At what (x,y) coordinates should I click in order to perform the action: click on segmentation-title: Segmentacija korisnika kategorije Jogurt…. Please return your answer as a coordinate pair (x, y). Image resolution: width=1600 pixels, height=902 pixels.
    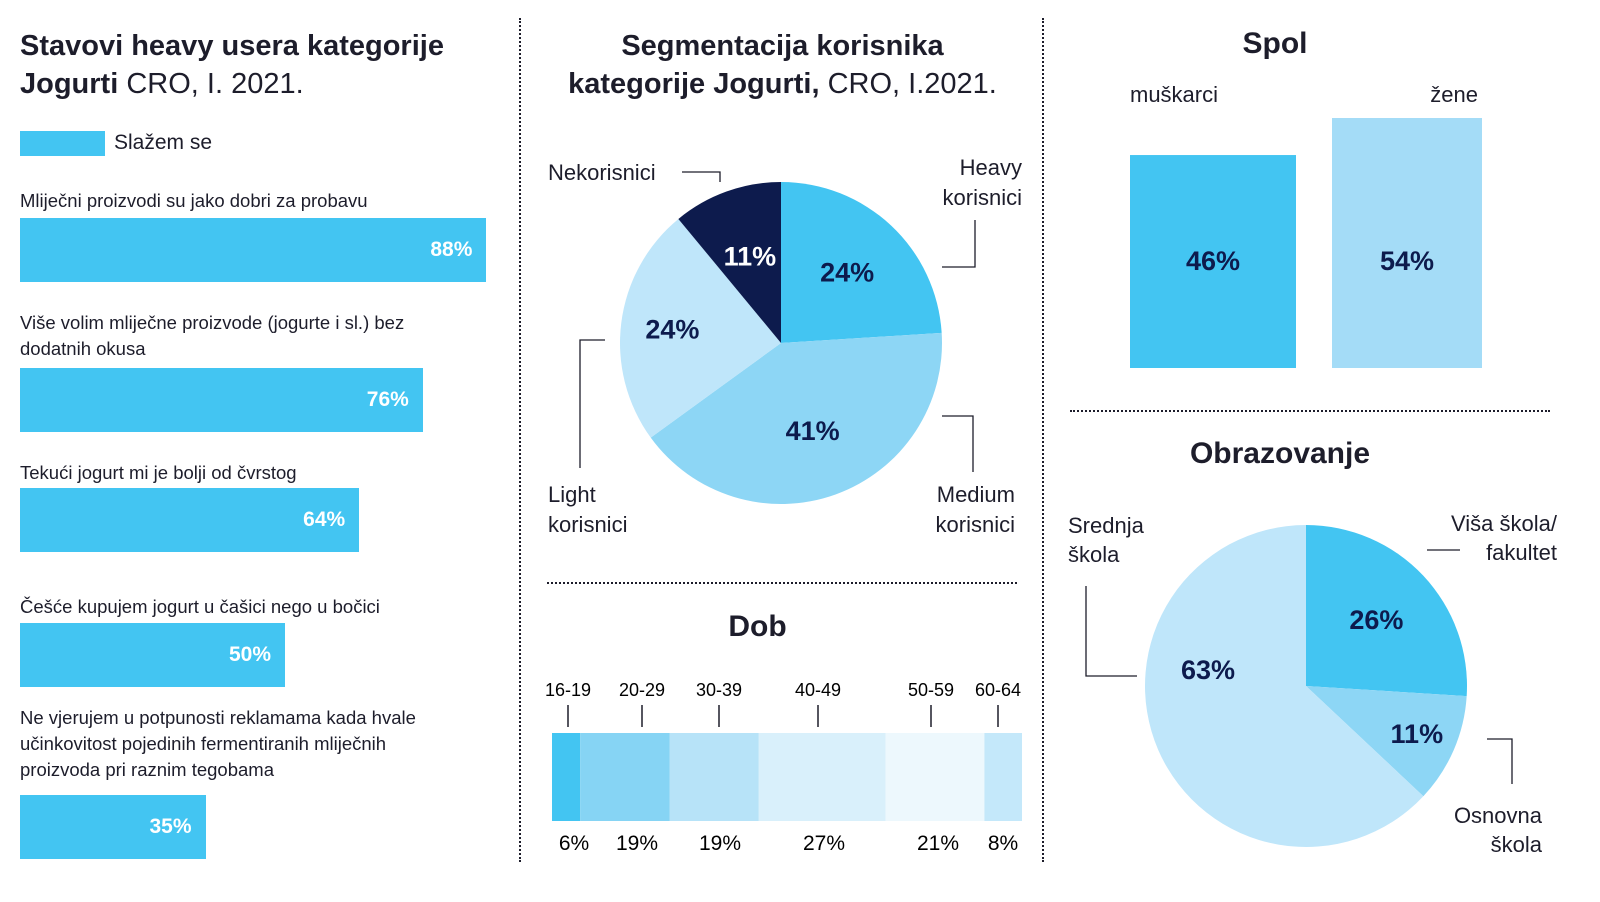
    Looking at the image, I should click on (782, 65).